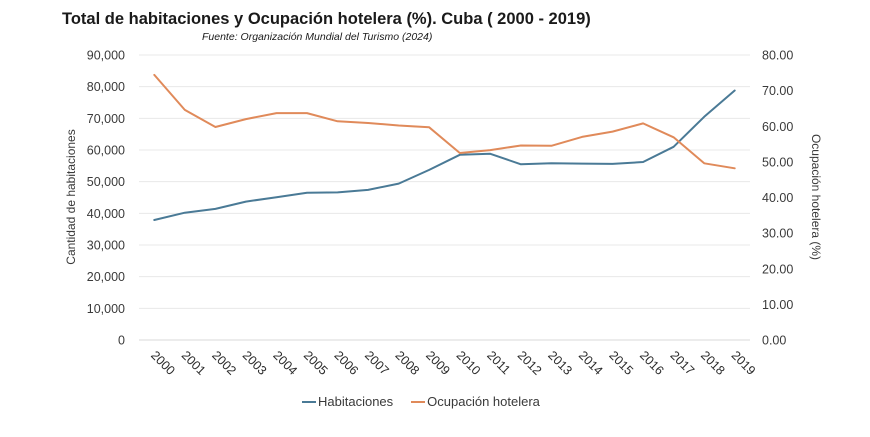  Describe the element at coordinates (777, 234) in the screenshot. I see `y-right-tick-label: 30.00` at that location.